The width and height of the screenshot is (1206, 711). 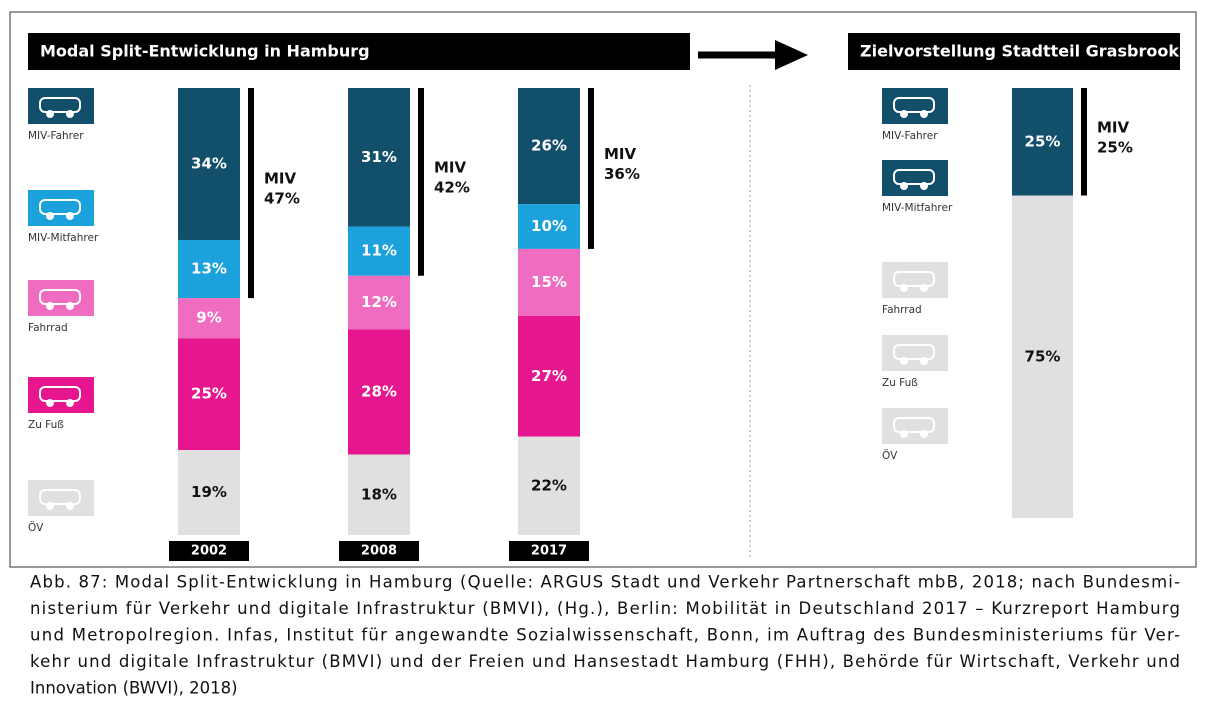 What do you see at coordinates (209, 269) in the screenshot?
I see `value-label: 13%` at bounding box center [209, 269].